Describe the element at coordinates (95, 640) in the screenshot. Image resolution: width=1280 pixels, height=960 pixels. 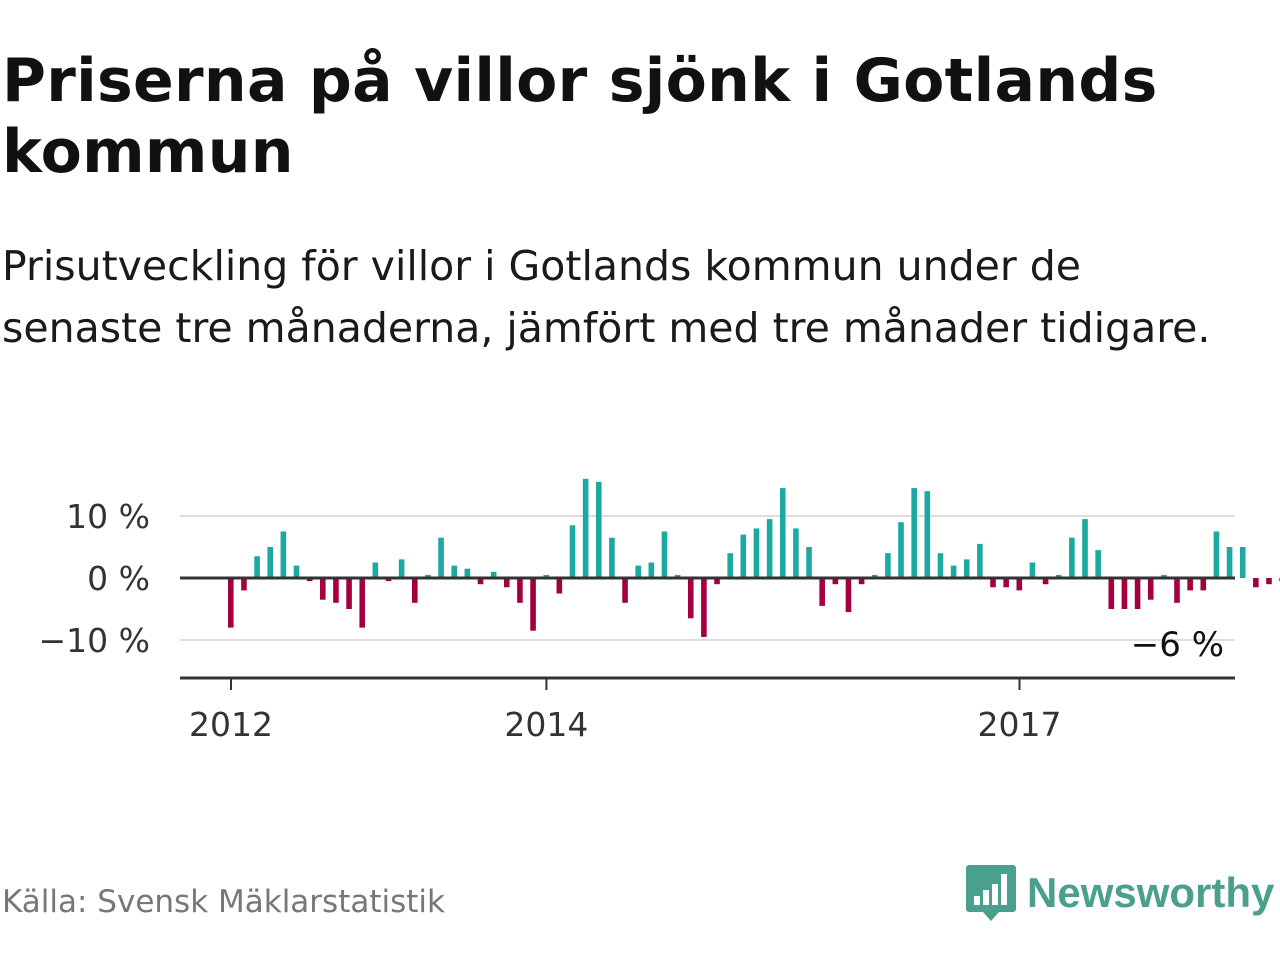
I see `y-tick-label: −10 %` at that location.